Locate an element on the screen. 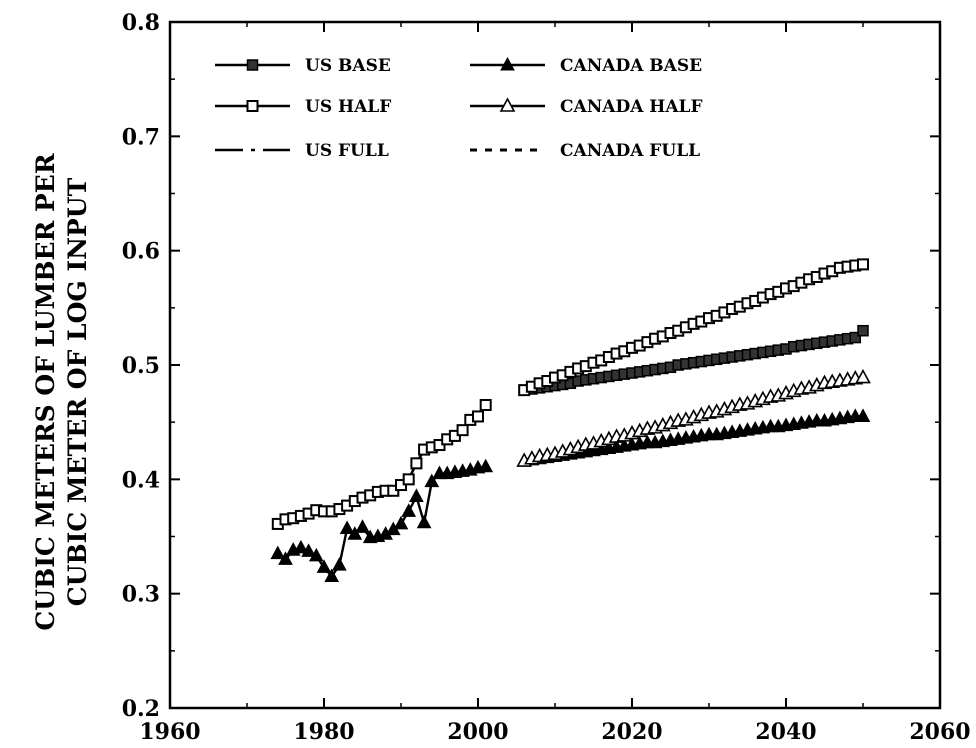 Image resolution: width=976 pixels, height=748 pixels. legend-label: CANADA BASE is located at coordinates (631, 66).